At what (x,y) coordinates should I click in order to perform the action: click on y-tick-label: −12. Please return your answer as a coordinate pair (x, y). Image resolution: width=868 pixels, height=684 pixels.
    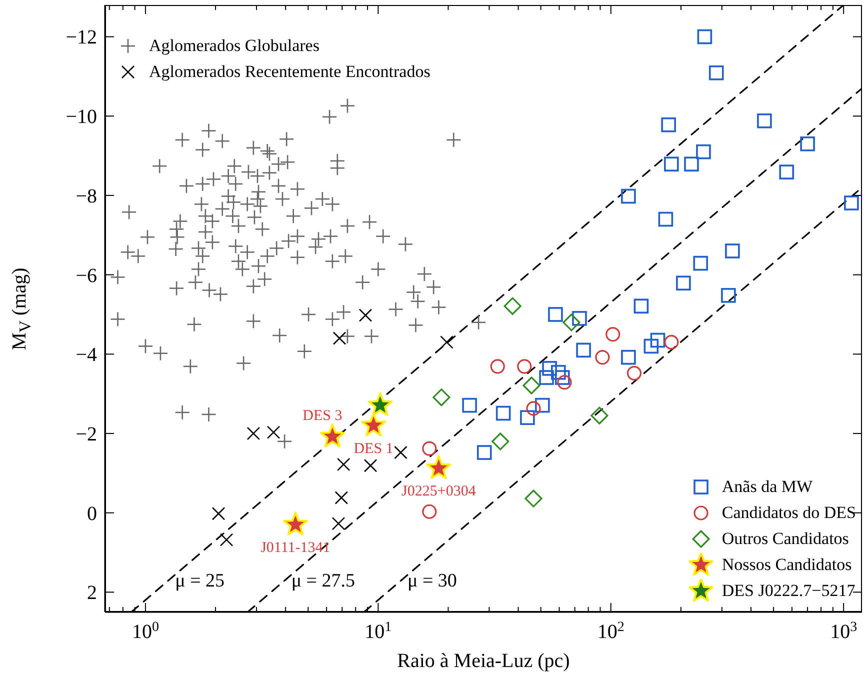
    Looking at the image, I should click on (81, 37).